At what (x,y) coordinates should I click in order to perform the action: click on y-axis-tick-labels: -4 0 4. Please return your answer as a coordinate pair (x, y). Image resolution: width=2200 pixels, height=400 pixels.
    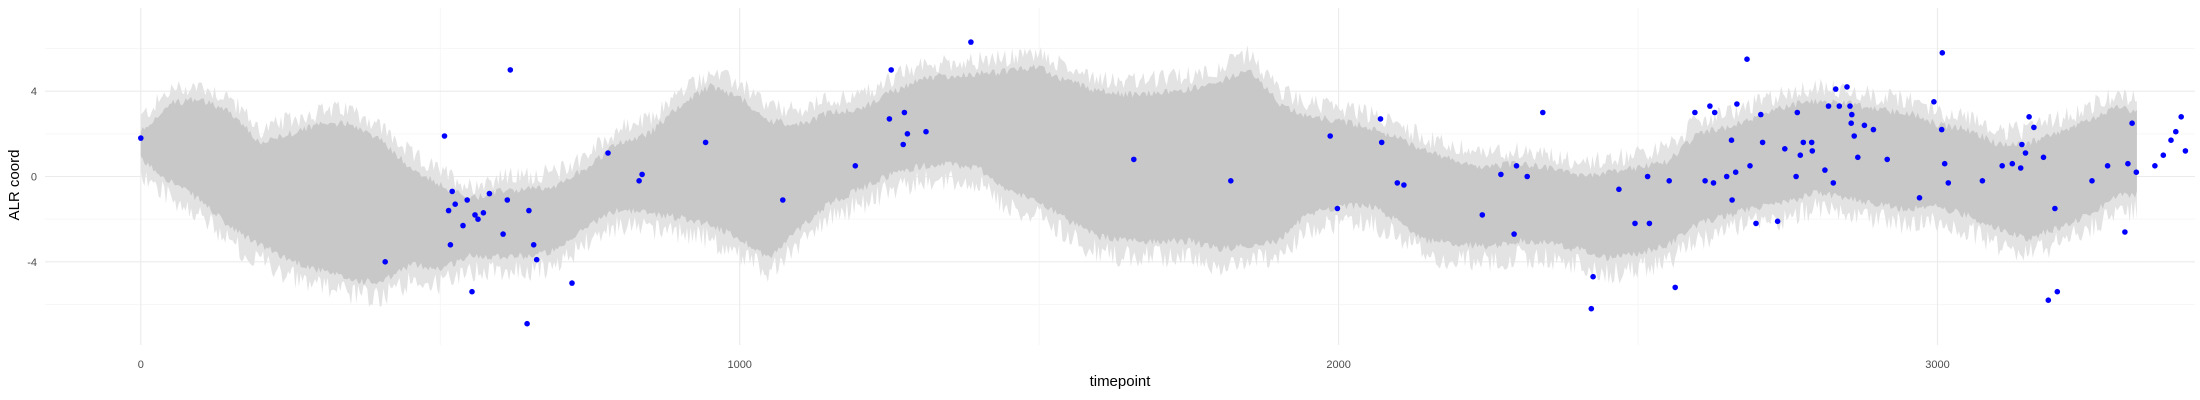
    Looking at the image, I should click on (32, 177).